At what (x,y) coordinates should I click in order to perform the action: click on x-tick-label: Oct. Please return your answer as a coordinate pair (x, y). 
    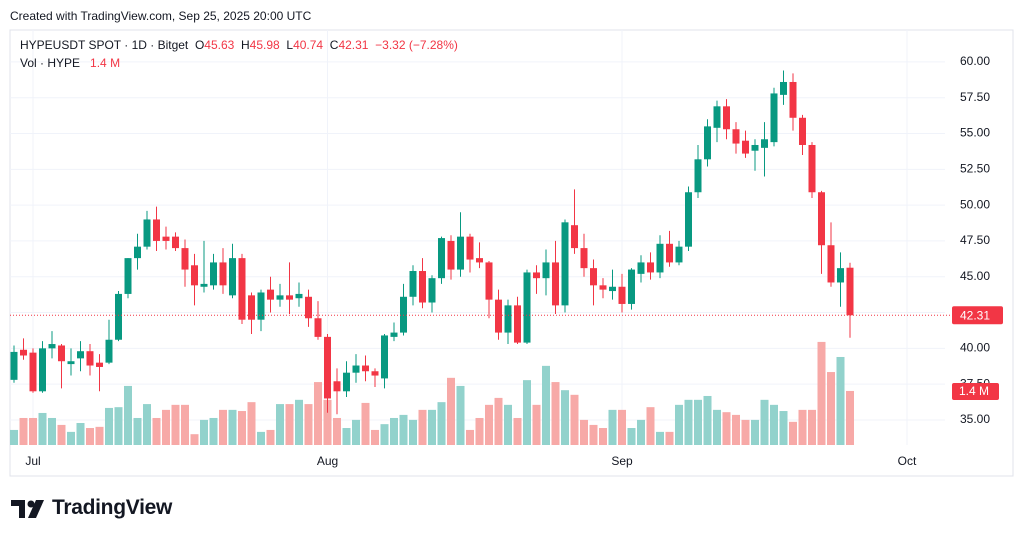
    Looking at the image, I should click on (907, 461).